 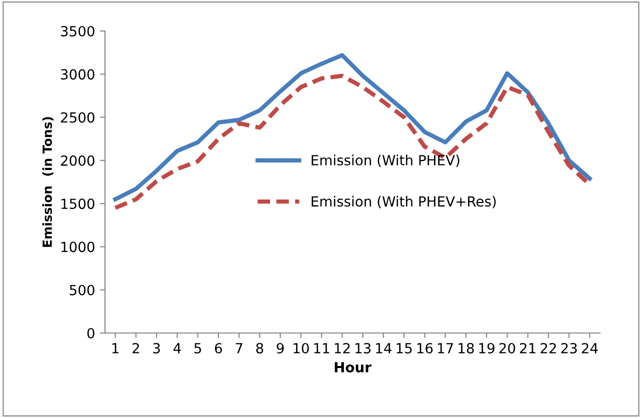 I want to click on x-tick-label: 19, so click(x=486, y=348).